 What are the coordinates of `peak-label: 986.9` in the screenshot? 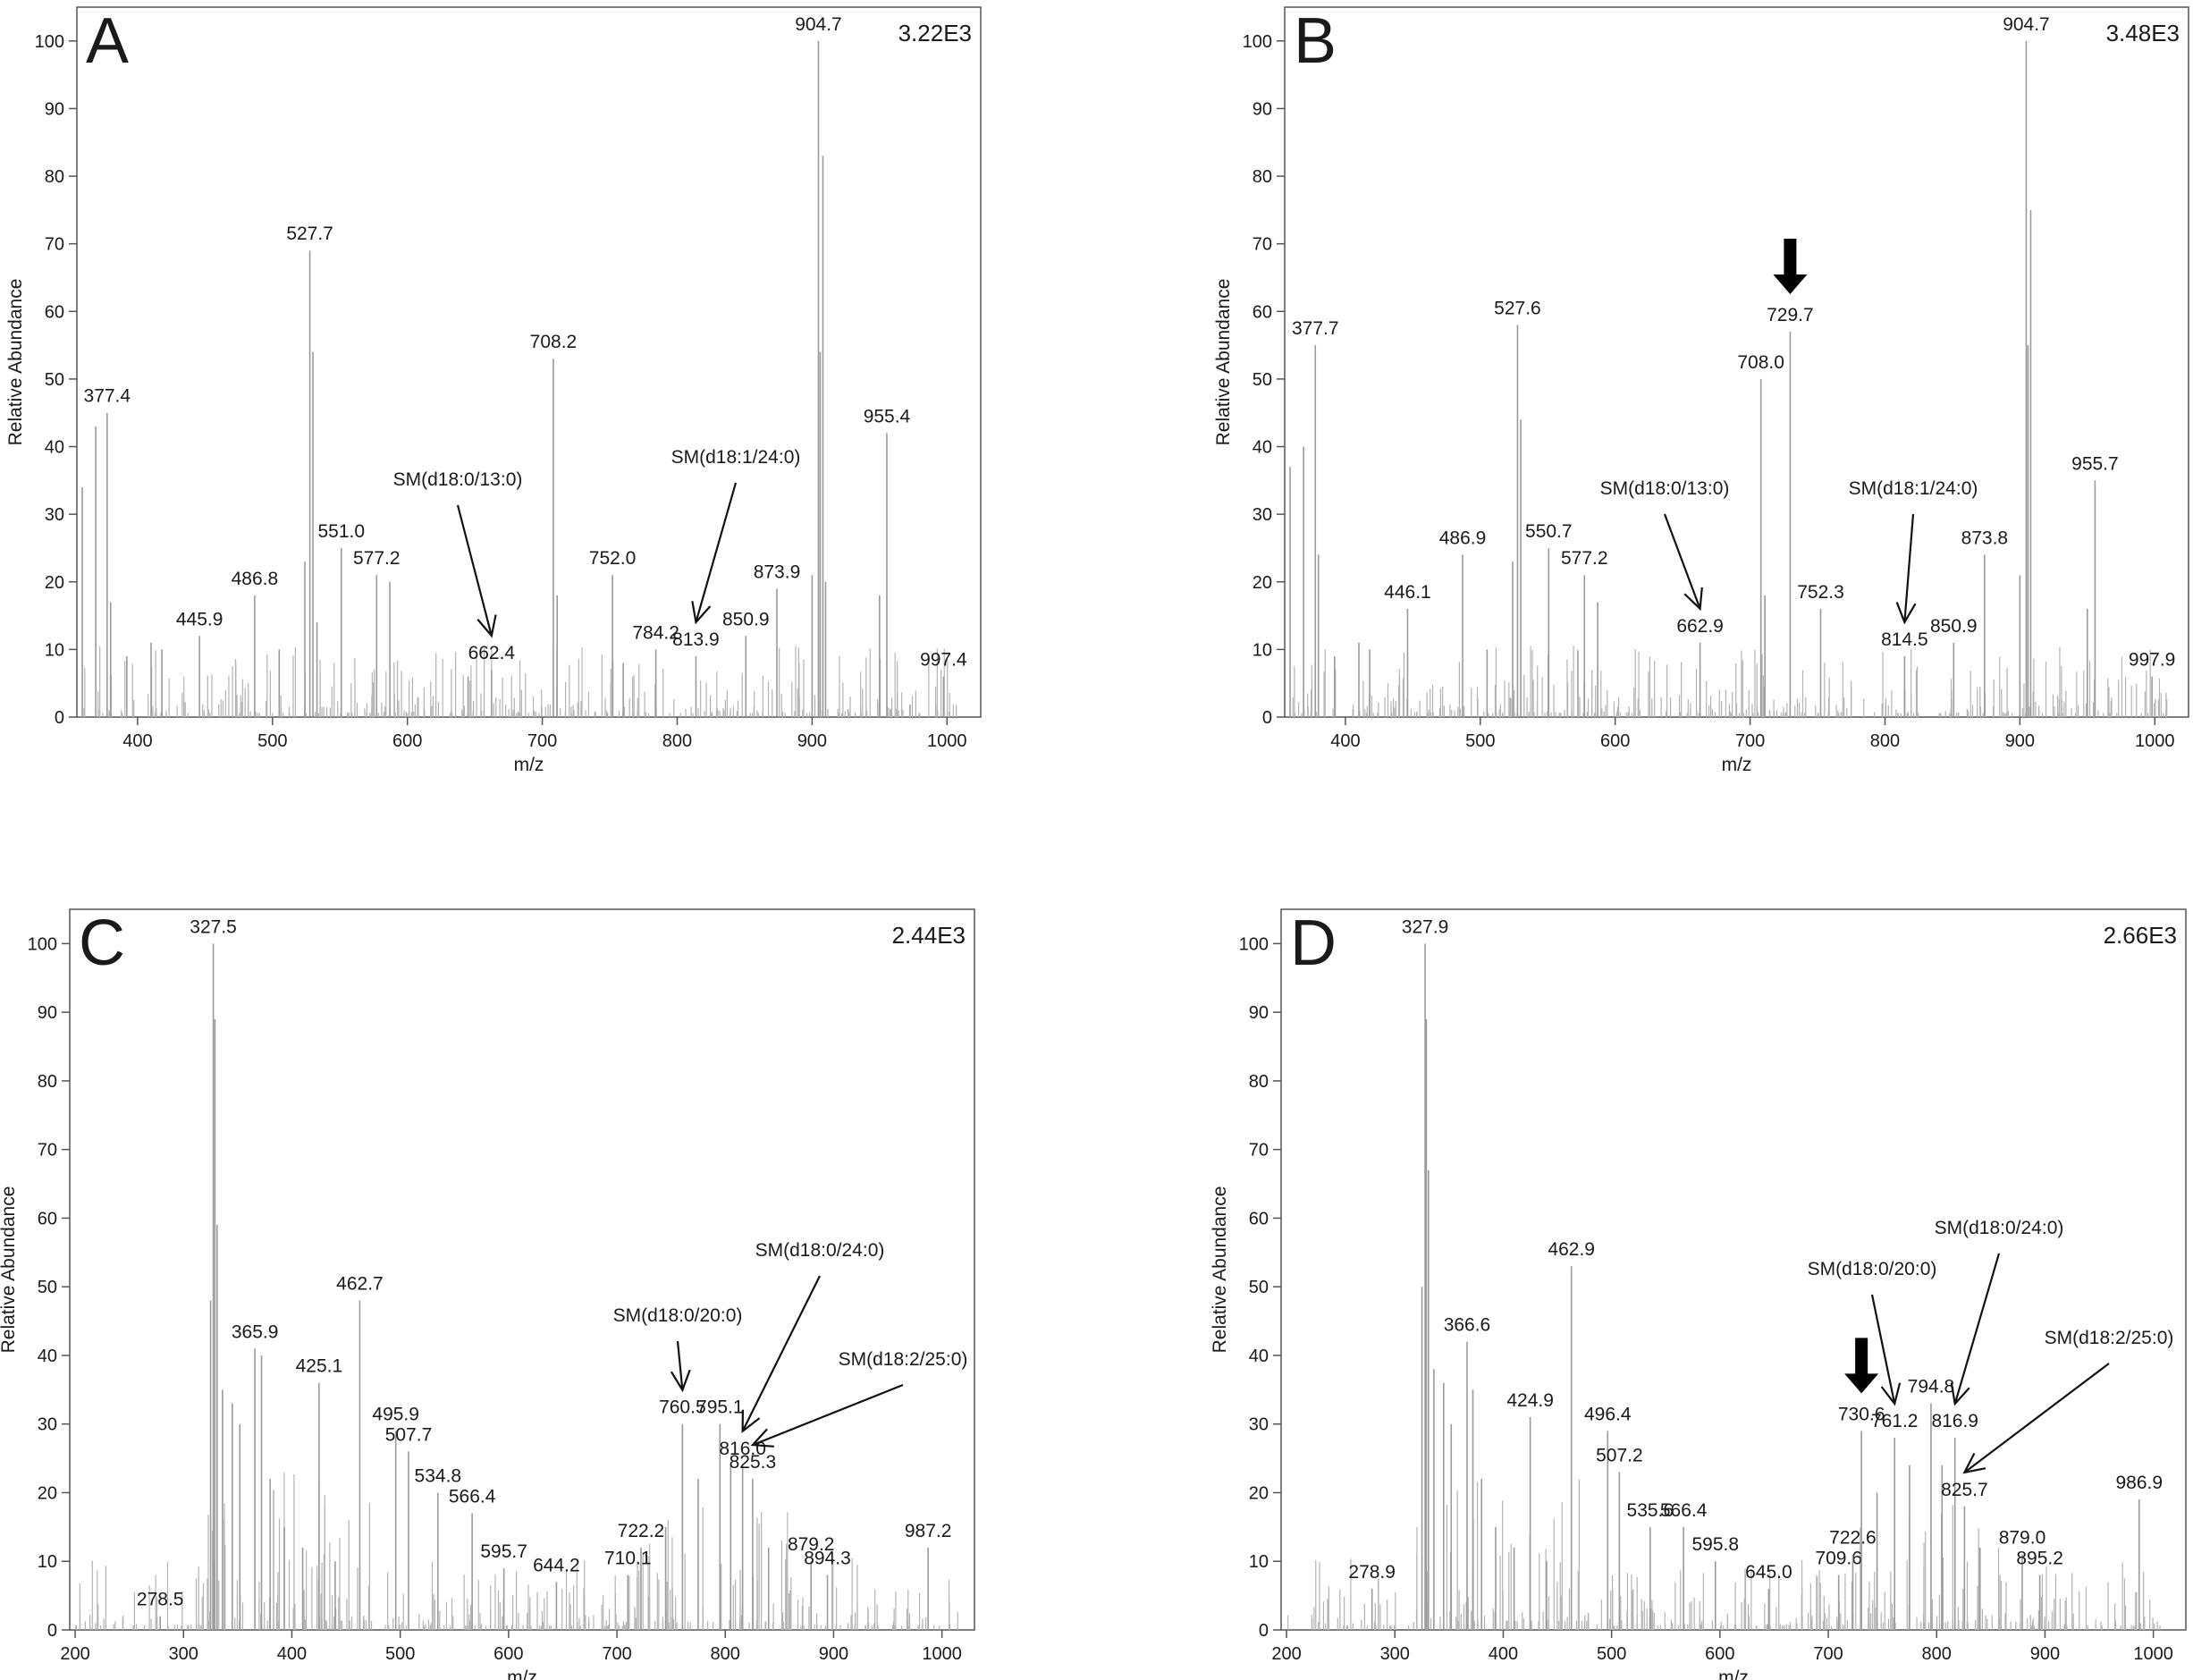 It's located at (2139, 1483).